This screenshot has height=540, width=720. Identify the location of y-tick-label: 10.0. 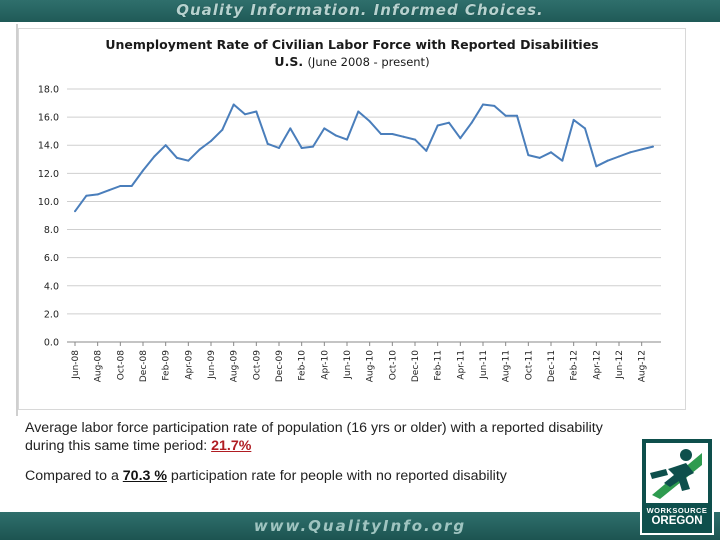
(48, 202).